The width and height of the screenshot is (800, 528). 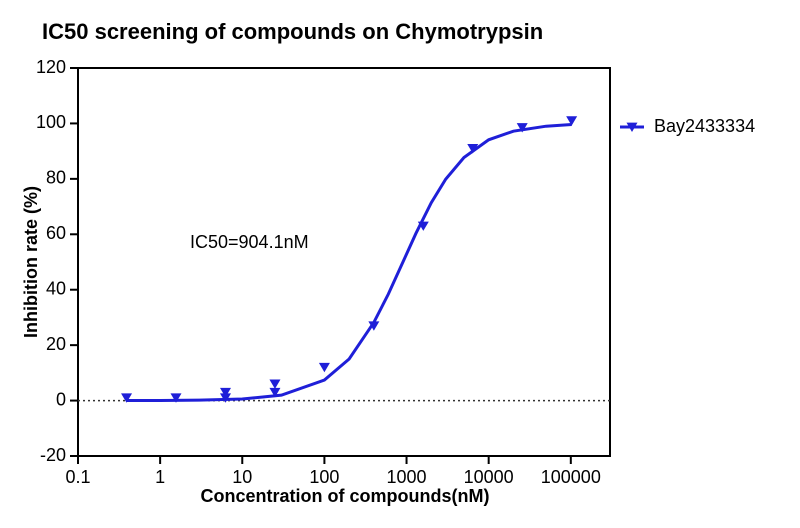 I want to click on x-tick-label: 1000, so click(x=407, y=477).